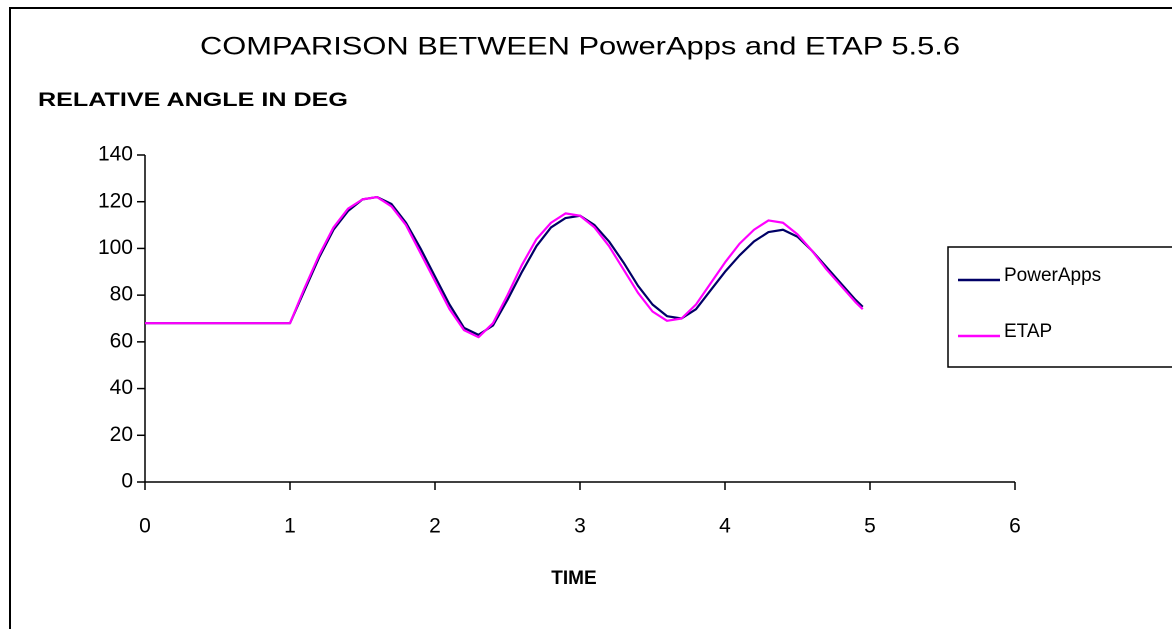 The width and height of the screenshot is (1172, 629). I want to click on x-tick-label: 4, so click(725, 526).